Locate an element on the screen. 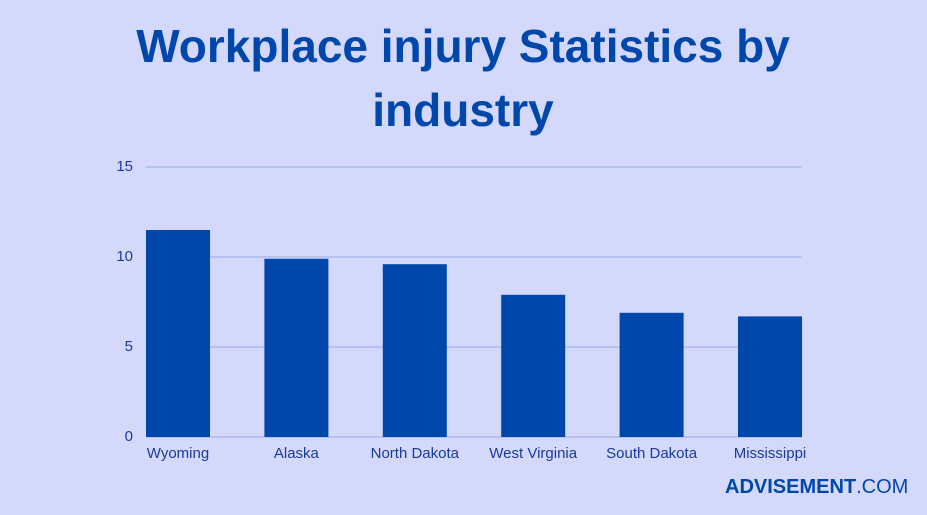  logo: ADVISEMENT.COM is located at coordinates (816, 487).